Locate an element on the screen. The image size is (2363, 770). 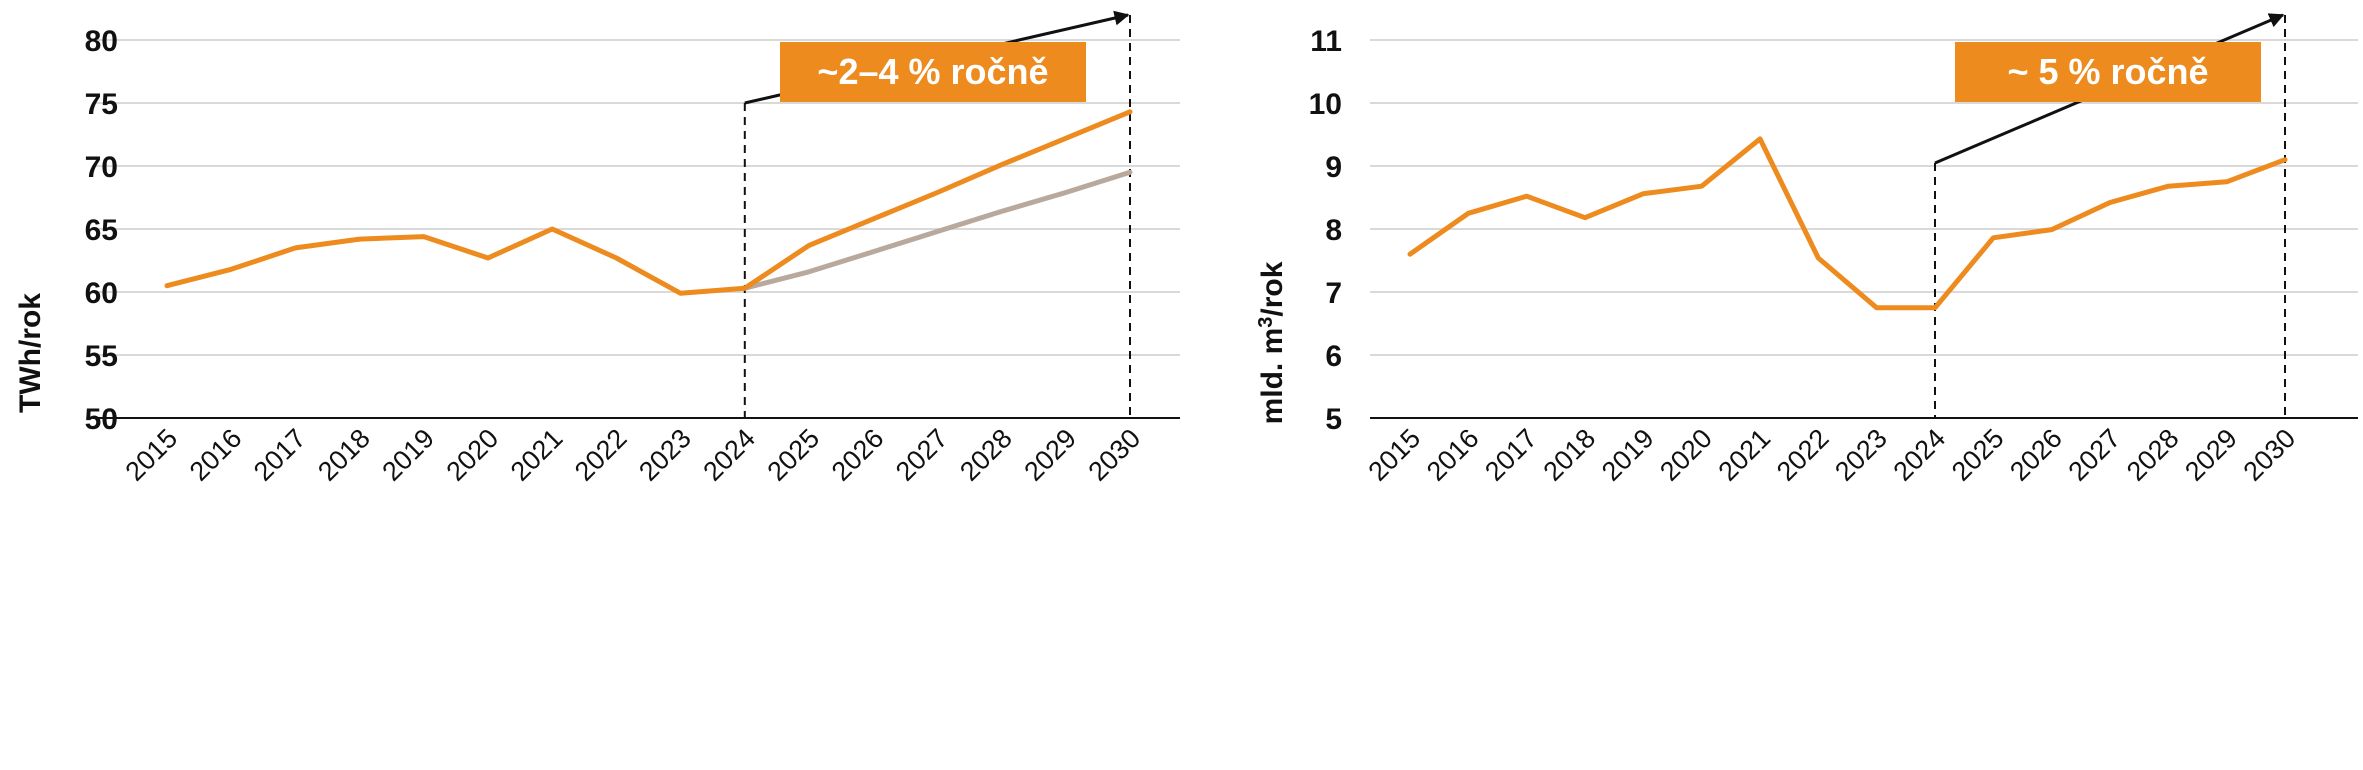
y-axis-label-sup: 3 is located at coordinates (1266, 322).